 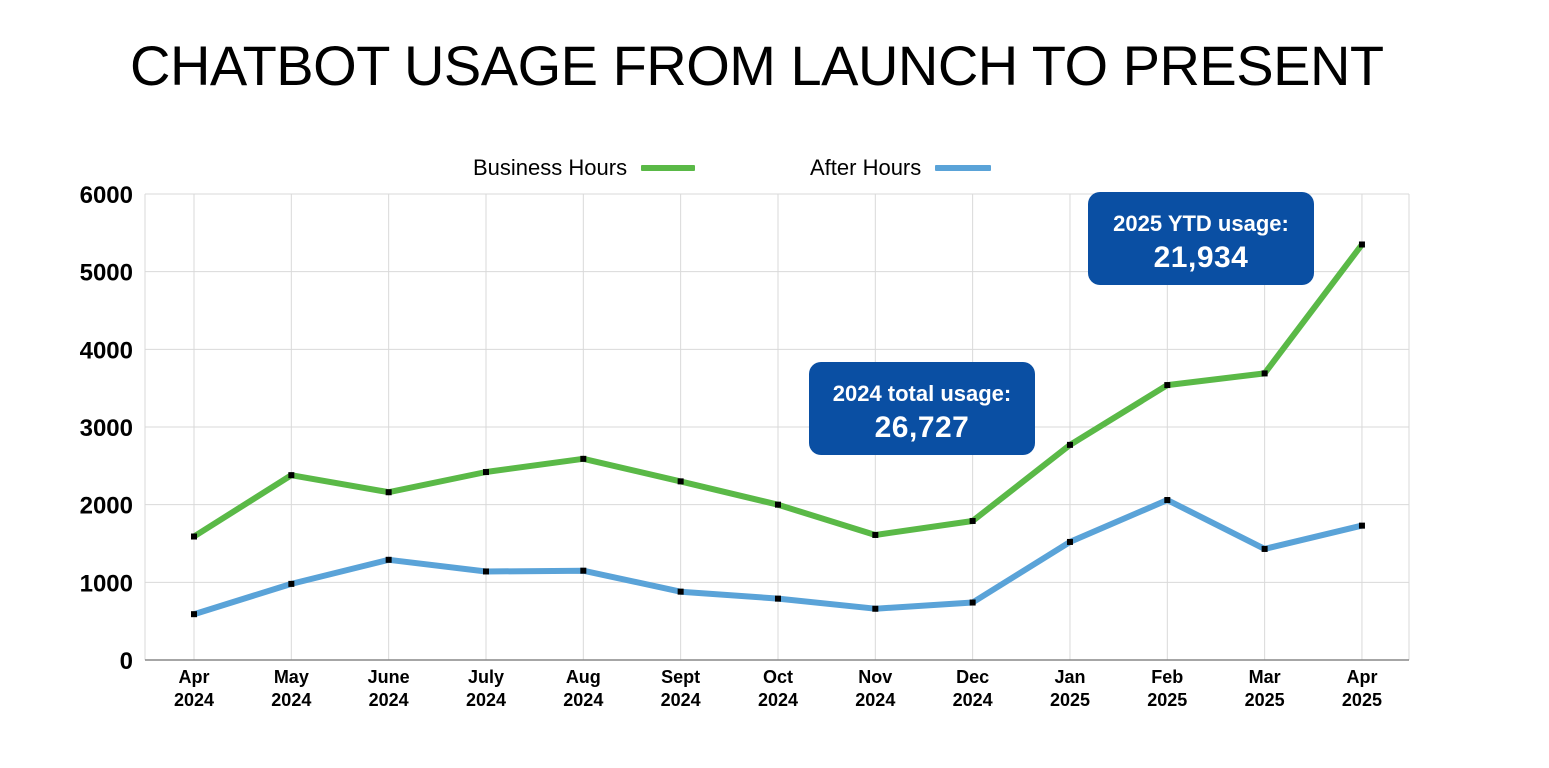 I want to click on callout-2025-ytd: 2025 YTD usage: 21,934, so click(x=1201, y=238).